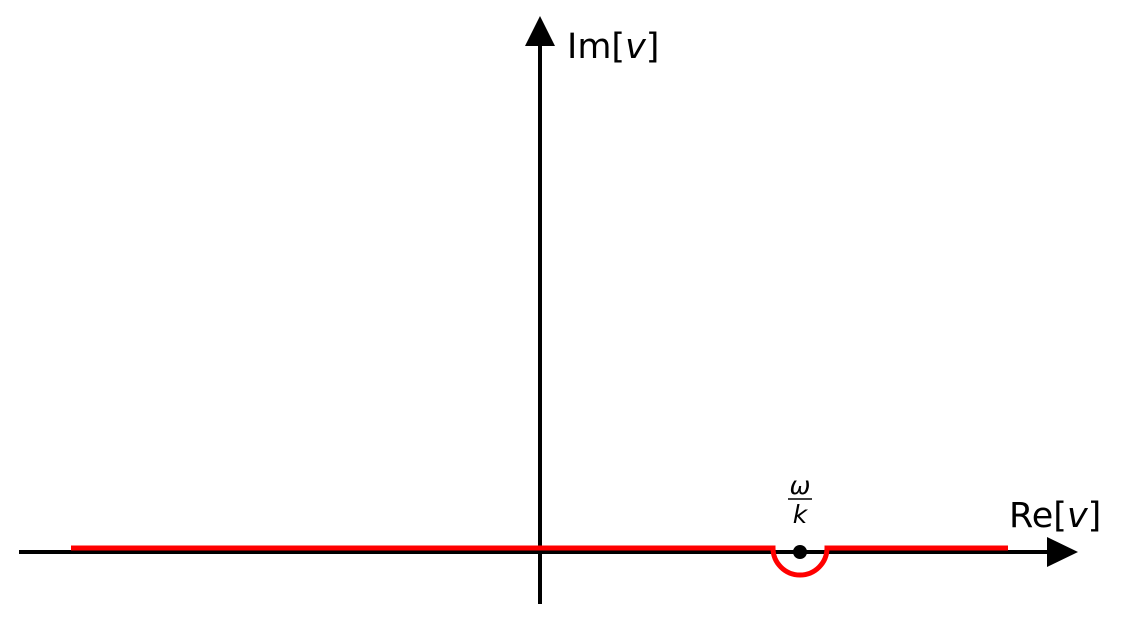 The width and height of the screenshot is (1126, 624). What do you see at coordinates (613, 47) in the screenshot?
I see `imaginary-axis-label: Im[v]` at bounding box center [613, 47].